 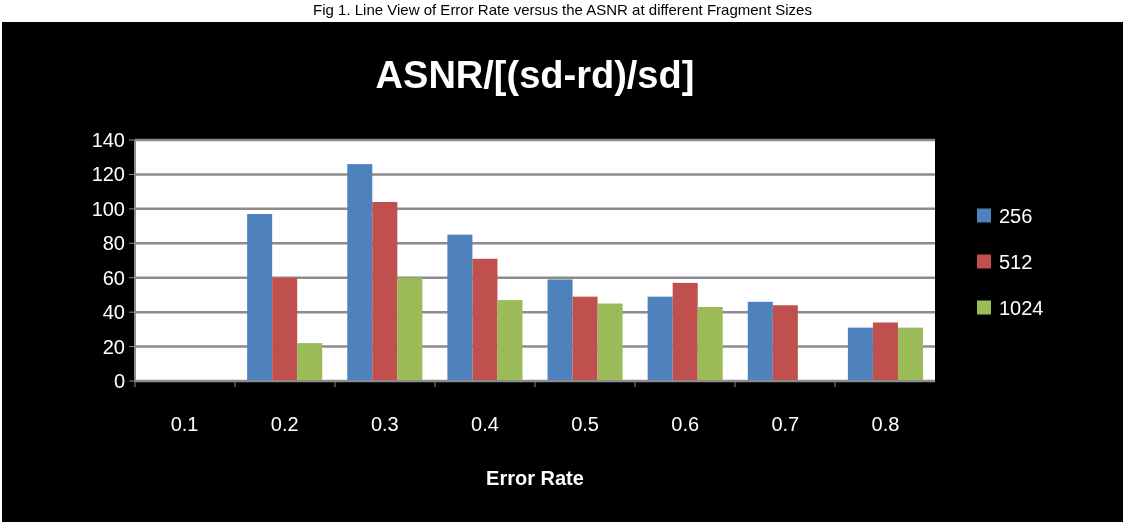 What do you see at coordinates (1021, 307) in the screenshot?
I see `legend-label: 1024` at bounding box center [1021, 307].